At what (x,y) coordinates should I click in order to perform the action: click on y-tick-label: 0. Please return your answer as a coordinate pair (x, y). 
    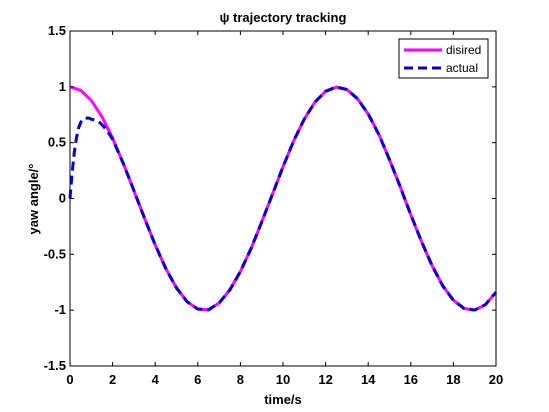
    Looking at the image, I should click on (62, 198).